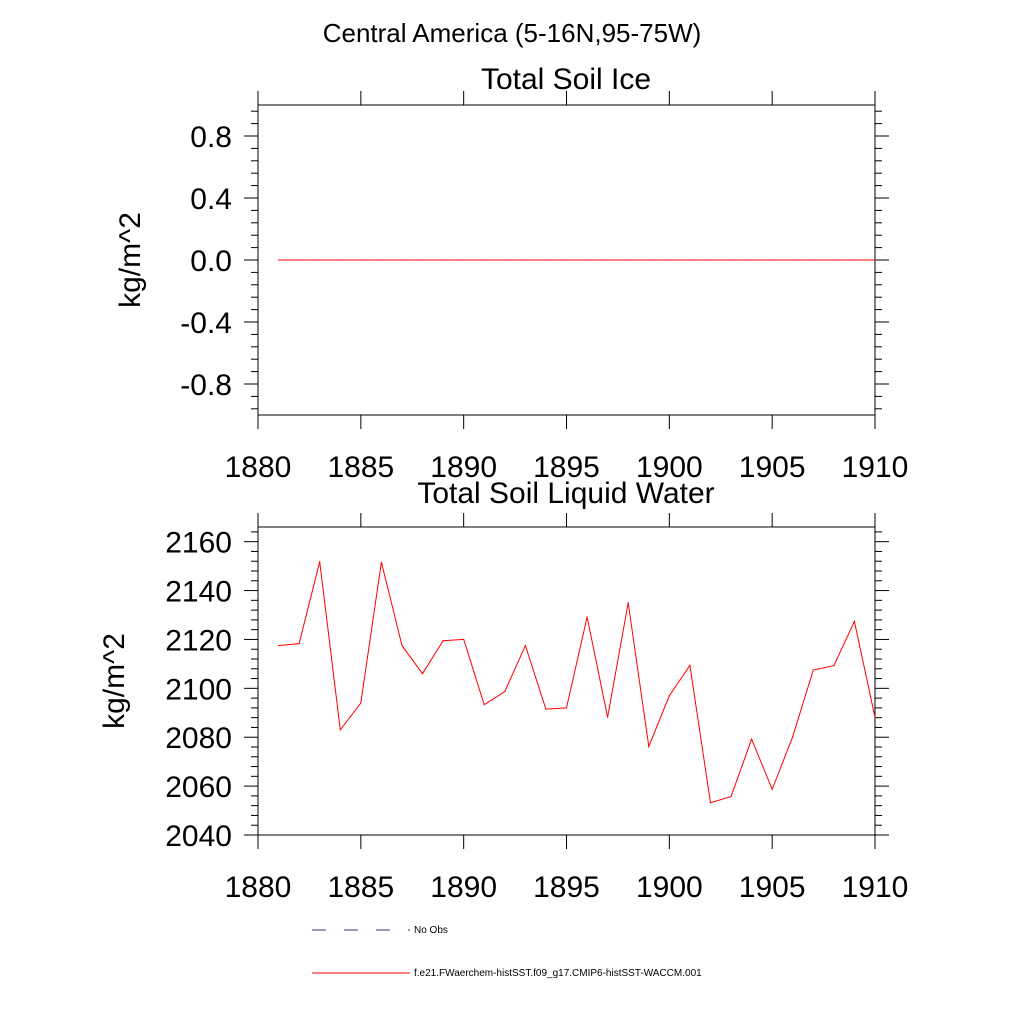  Describe the element at coordinates (198, 836) in the screenshot. I see `y-tick-label: 2040` at that location.